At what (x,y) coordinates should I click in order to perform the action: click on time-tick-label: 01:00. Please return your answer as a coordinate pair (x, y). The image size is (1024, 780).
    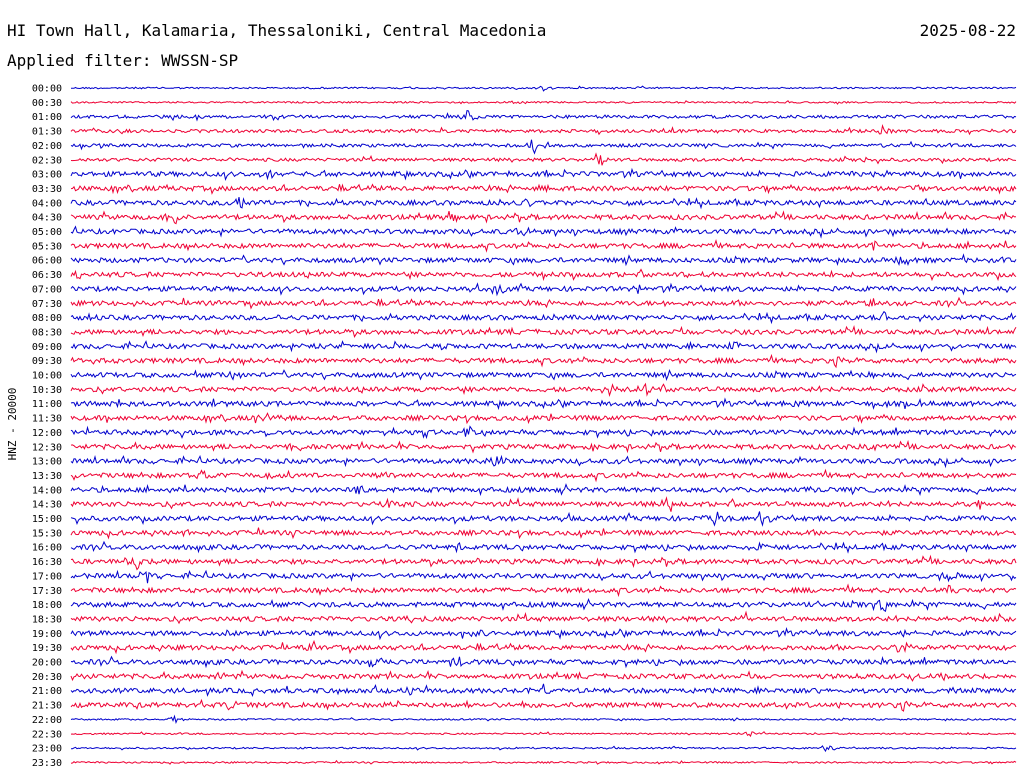
    Looking at the image, I should click on (47, 117).